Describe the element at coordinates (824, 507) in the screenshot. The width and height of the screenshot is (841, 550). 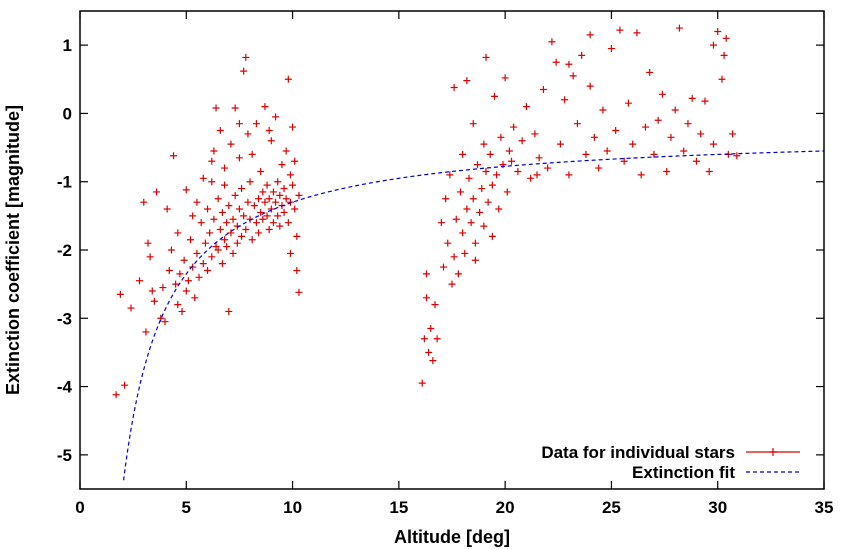
I see `x-tick-label: 35` at that location.